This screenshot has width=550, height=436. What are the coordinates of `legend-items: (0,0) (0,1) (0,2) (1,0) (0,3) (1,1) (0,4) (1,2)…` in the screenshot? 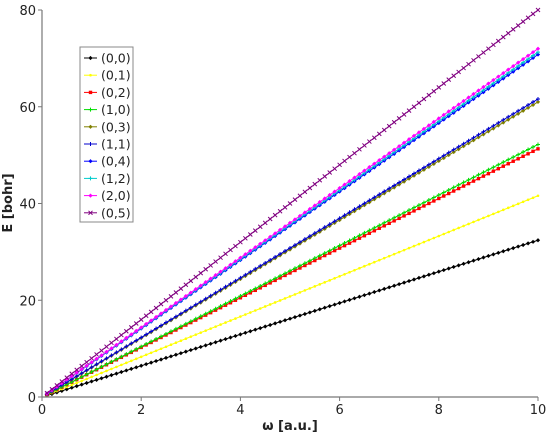 It's located at (107, 135).